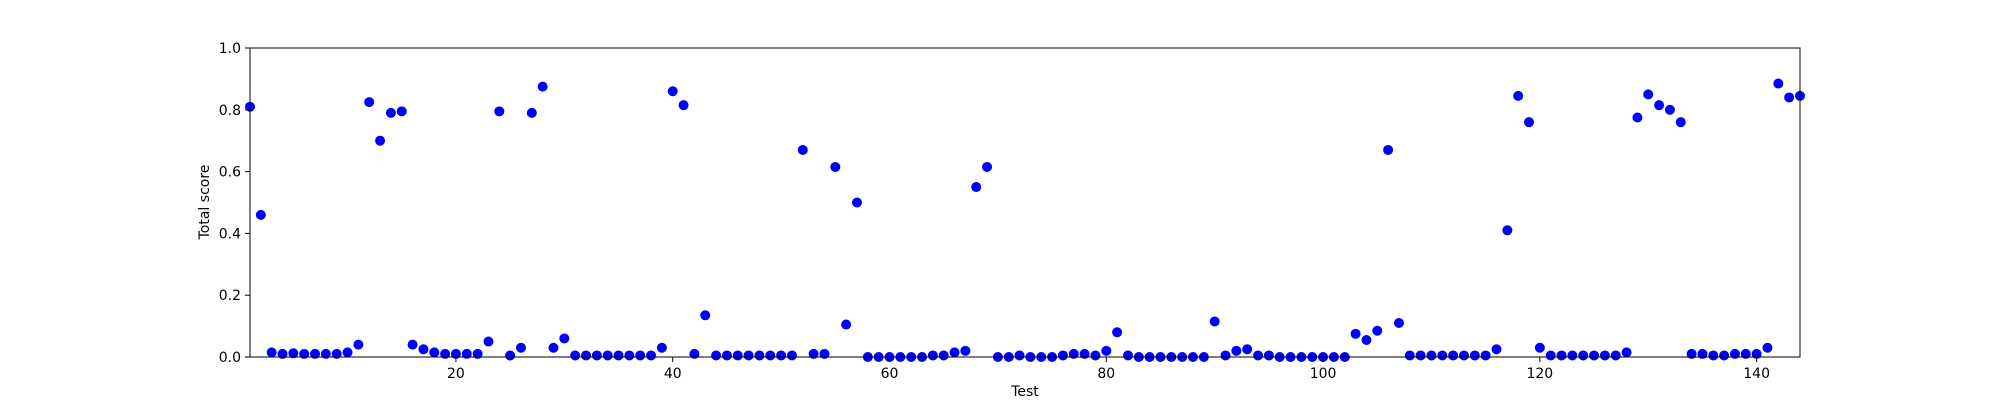 The image size is (2000, 400). What do you see at coordinates (1756, 374) in the screenshot?
I see `x-tick-label: 140` at bounding box center [1756, 374].